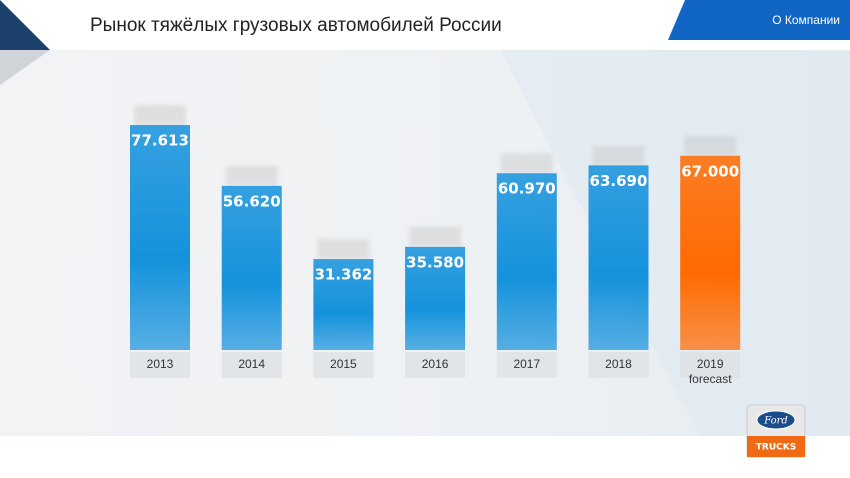  What do you see at coordinates (619, 181) in the screenshot?
I see `value-label: 63.690` at bounding box center [619, 181].